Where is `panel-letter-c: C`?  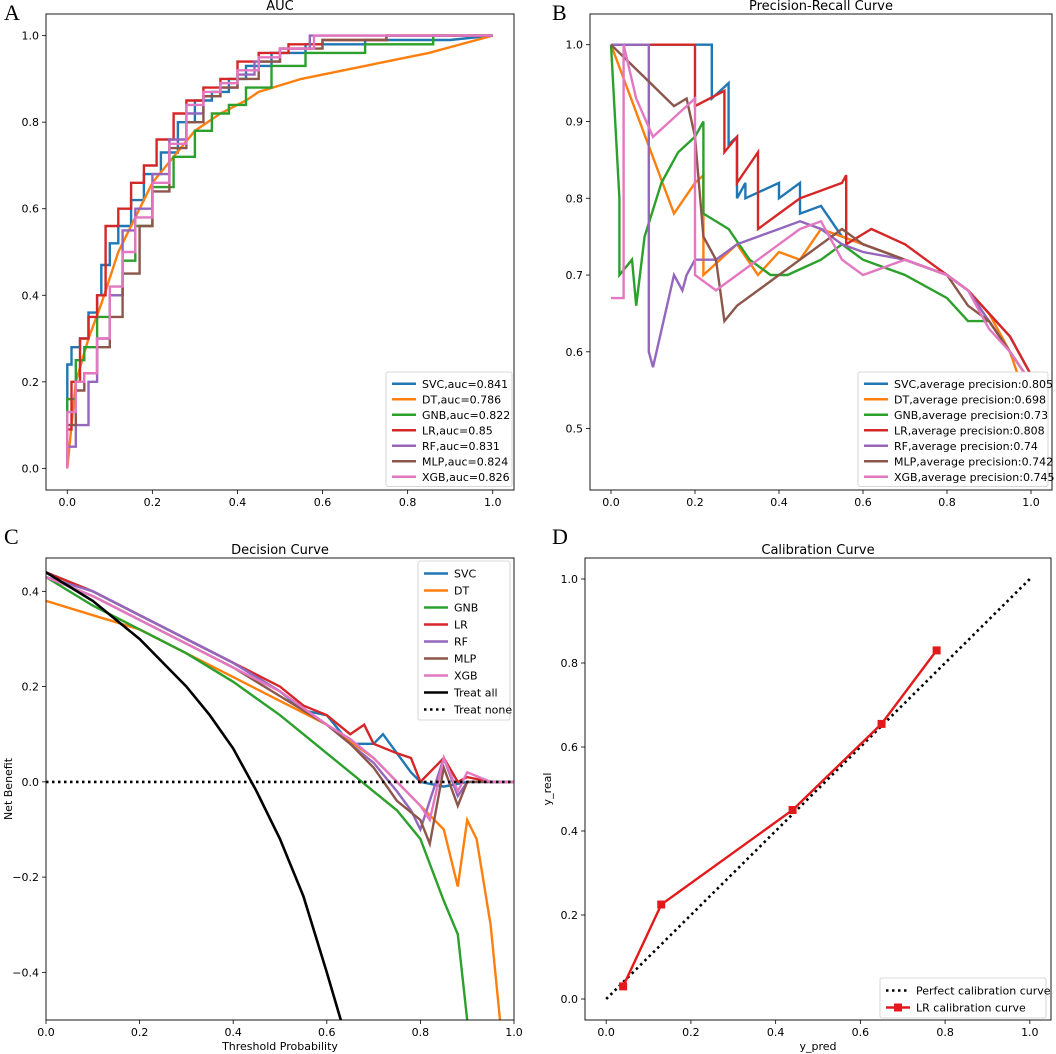 panel-letter-c: C is located at coordinates (11, 536).